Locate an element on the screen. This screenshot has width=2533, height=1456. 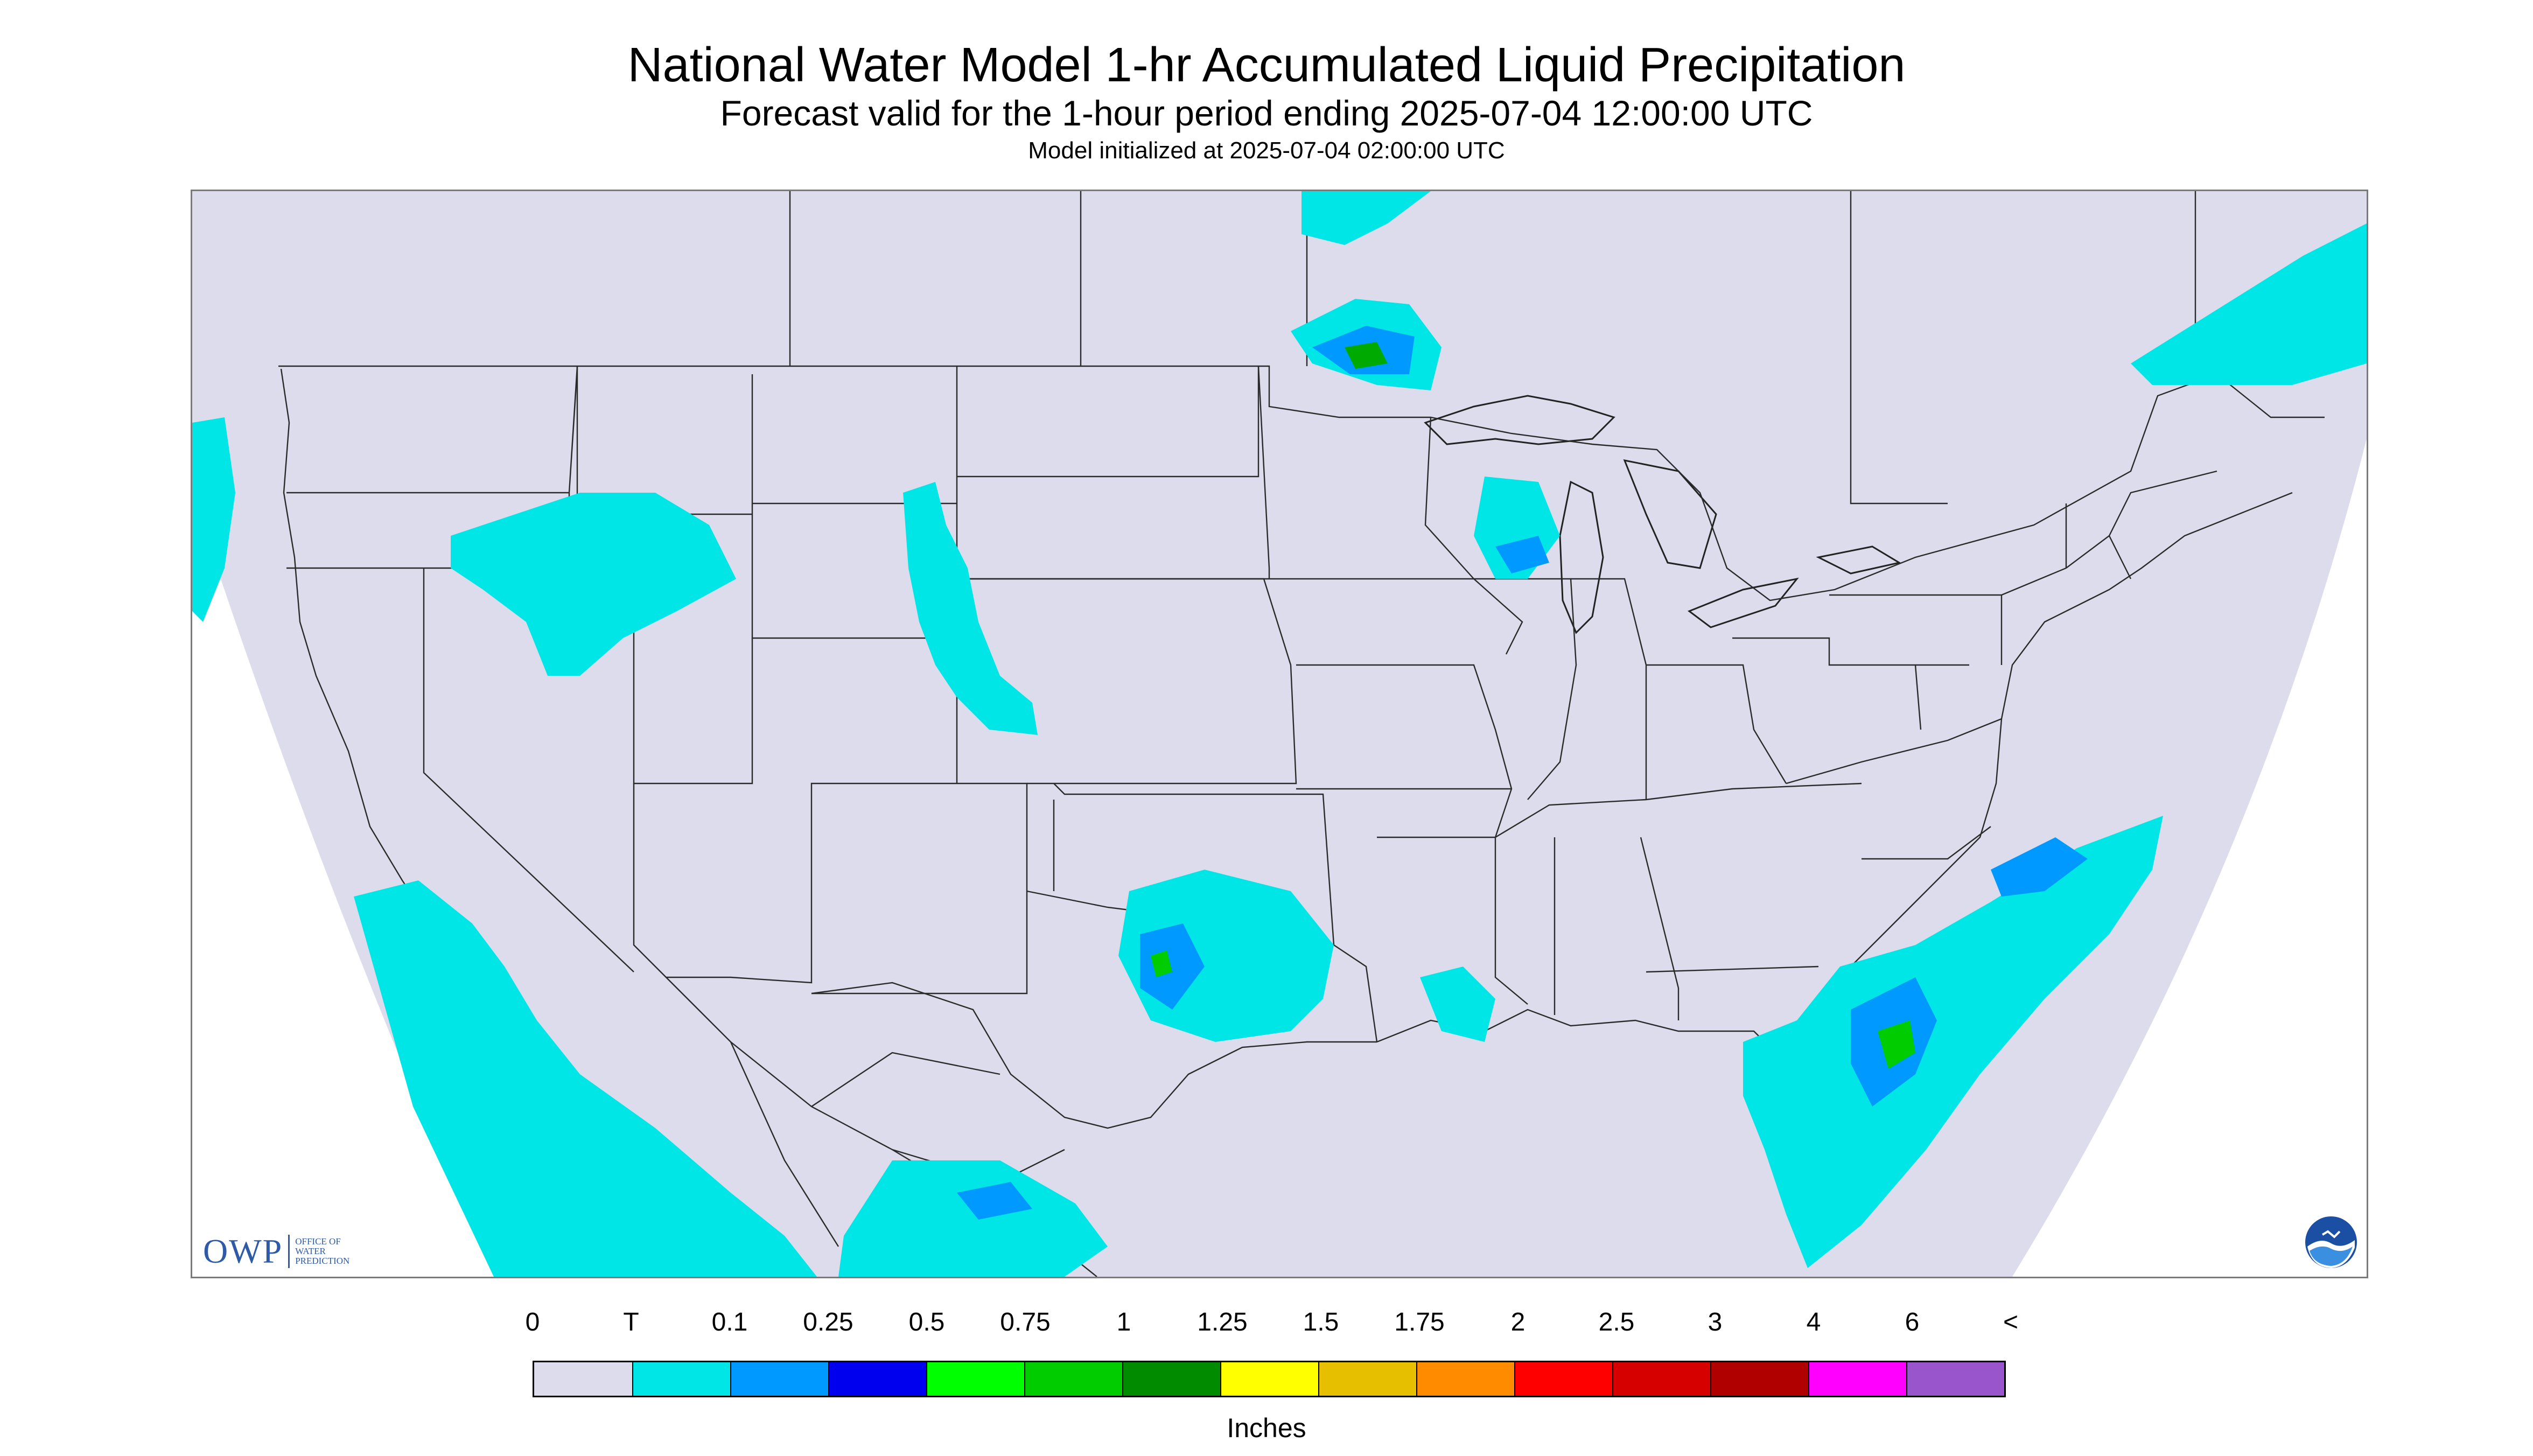
legend-tick: 1.25 is located at coordinates (1222, 1322).